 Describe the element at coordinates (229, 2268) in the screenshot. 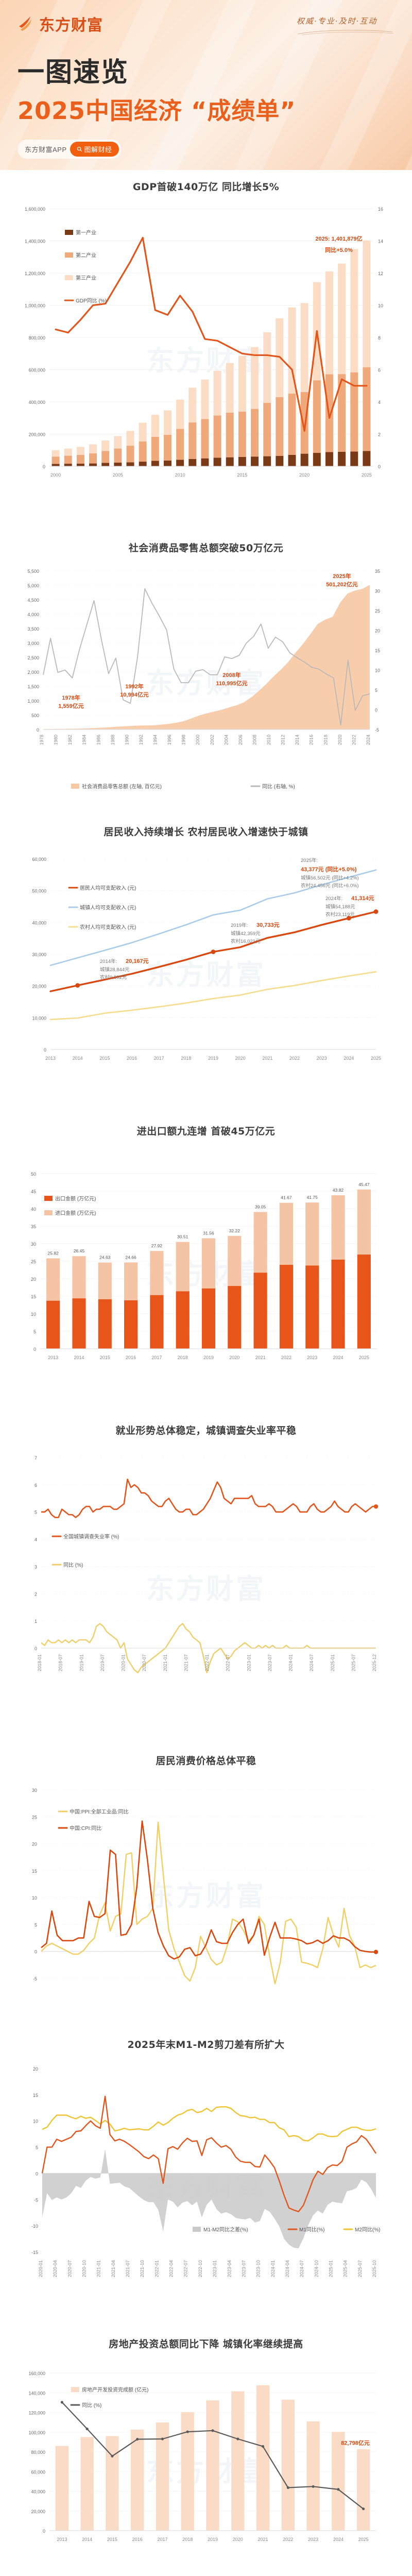

I see `svg-text: 2023-04` at that location.